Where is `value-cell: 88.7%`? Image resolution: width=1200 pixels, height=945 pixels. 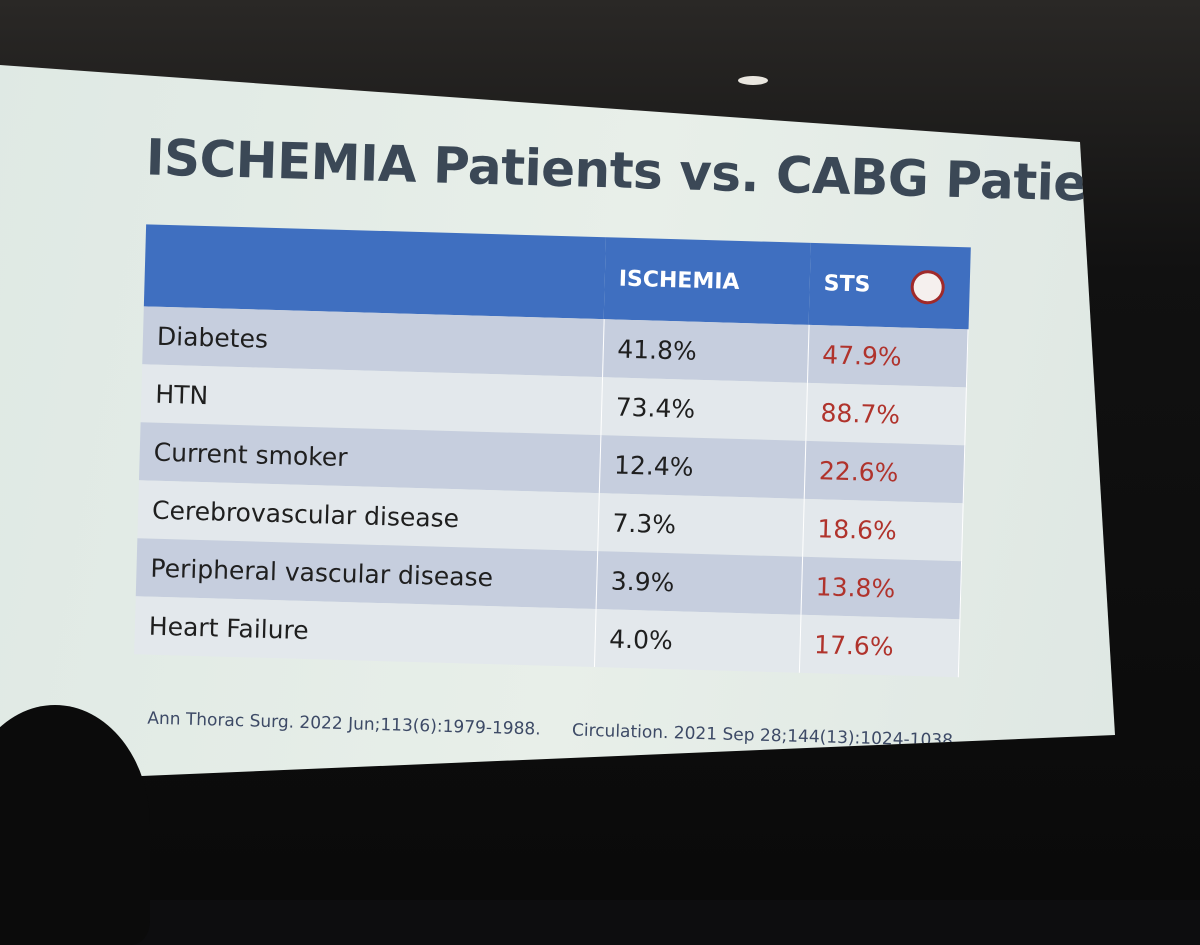
value-cell: 88.7% is located at coordinates (886, 414).